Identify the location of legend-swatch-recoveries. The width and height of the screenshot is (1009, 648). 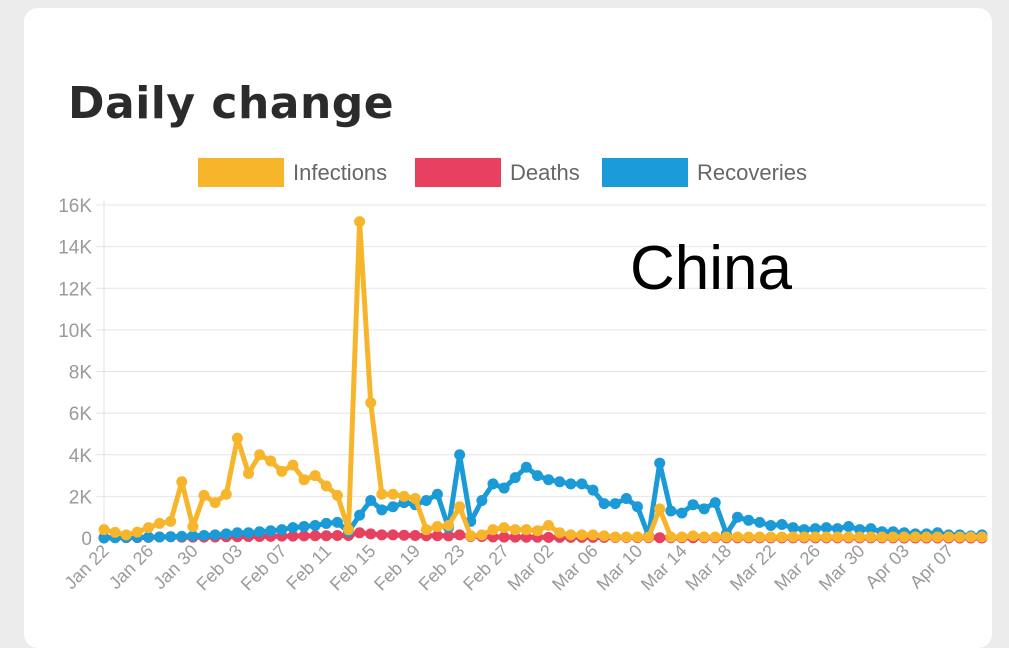
(645, 172).